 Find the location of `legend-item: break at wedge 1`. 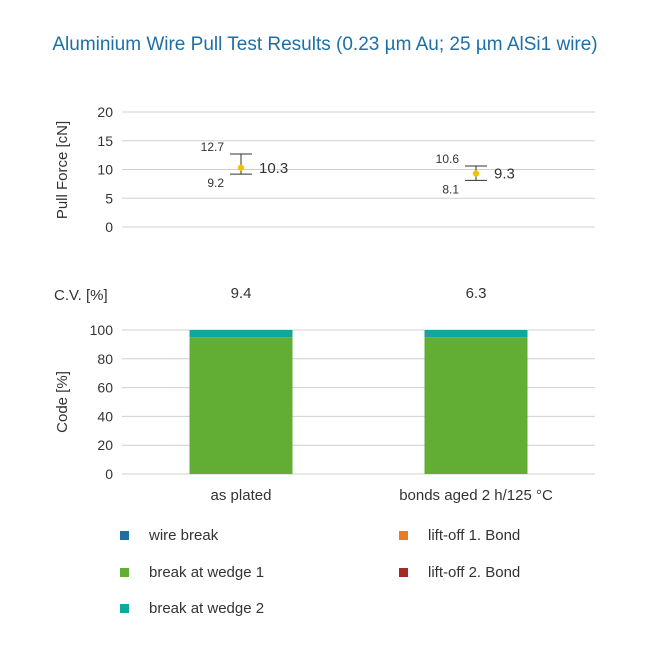

legend-item: break at wedge 1 is located at coordinates (192, 572).